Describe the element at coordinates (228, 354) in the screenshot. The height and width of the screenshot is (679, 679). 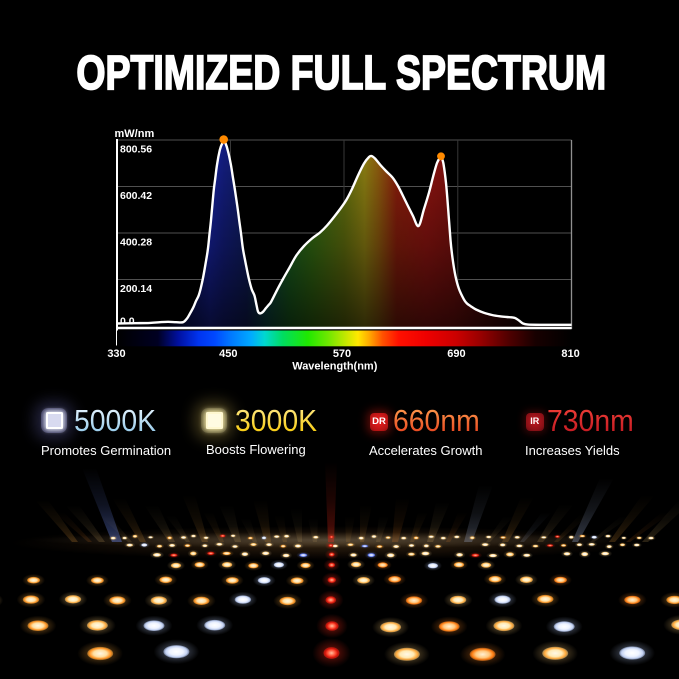
I see `svg-text: 450` at that location.